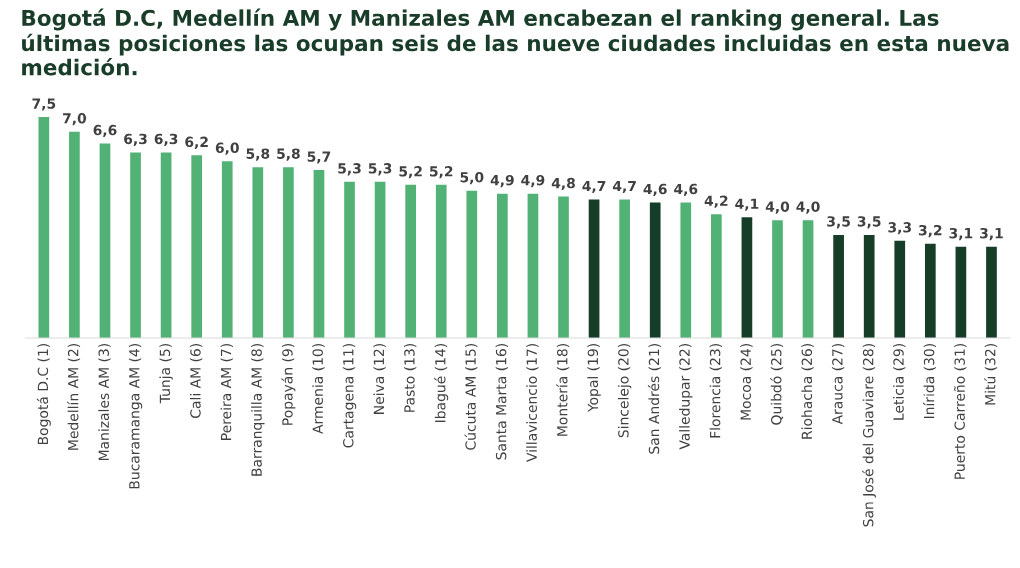 This screenshot has width=1020, height=568. What do you see at coordinates (258, 410) in the screenshot?
I see `x-tick-label: Barranquilla AM (8)` at bounding box center [258, 410].